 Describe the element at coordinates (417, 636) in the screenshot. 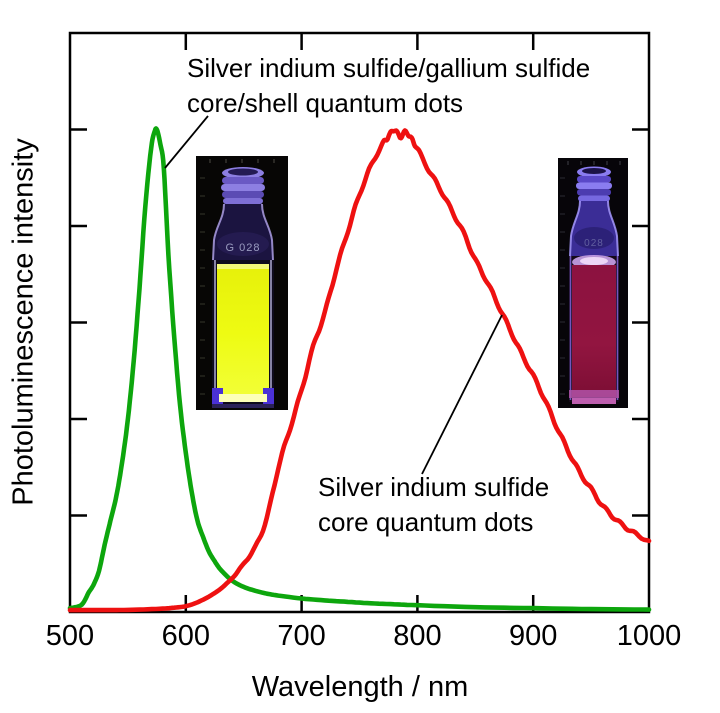

I see `x-tick-label: 800` at that location.